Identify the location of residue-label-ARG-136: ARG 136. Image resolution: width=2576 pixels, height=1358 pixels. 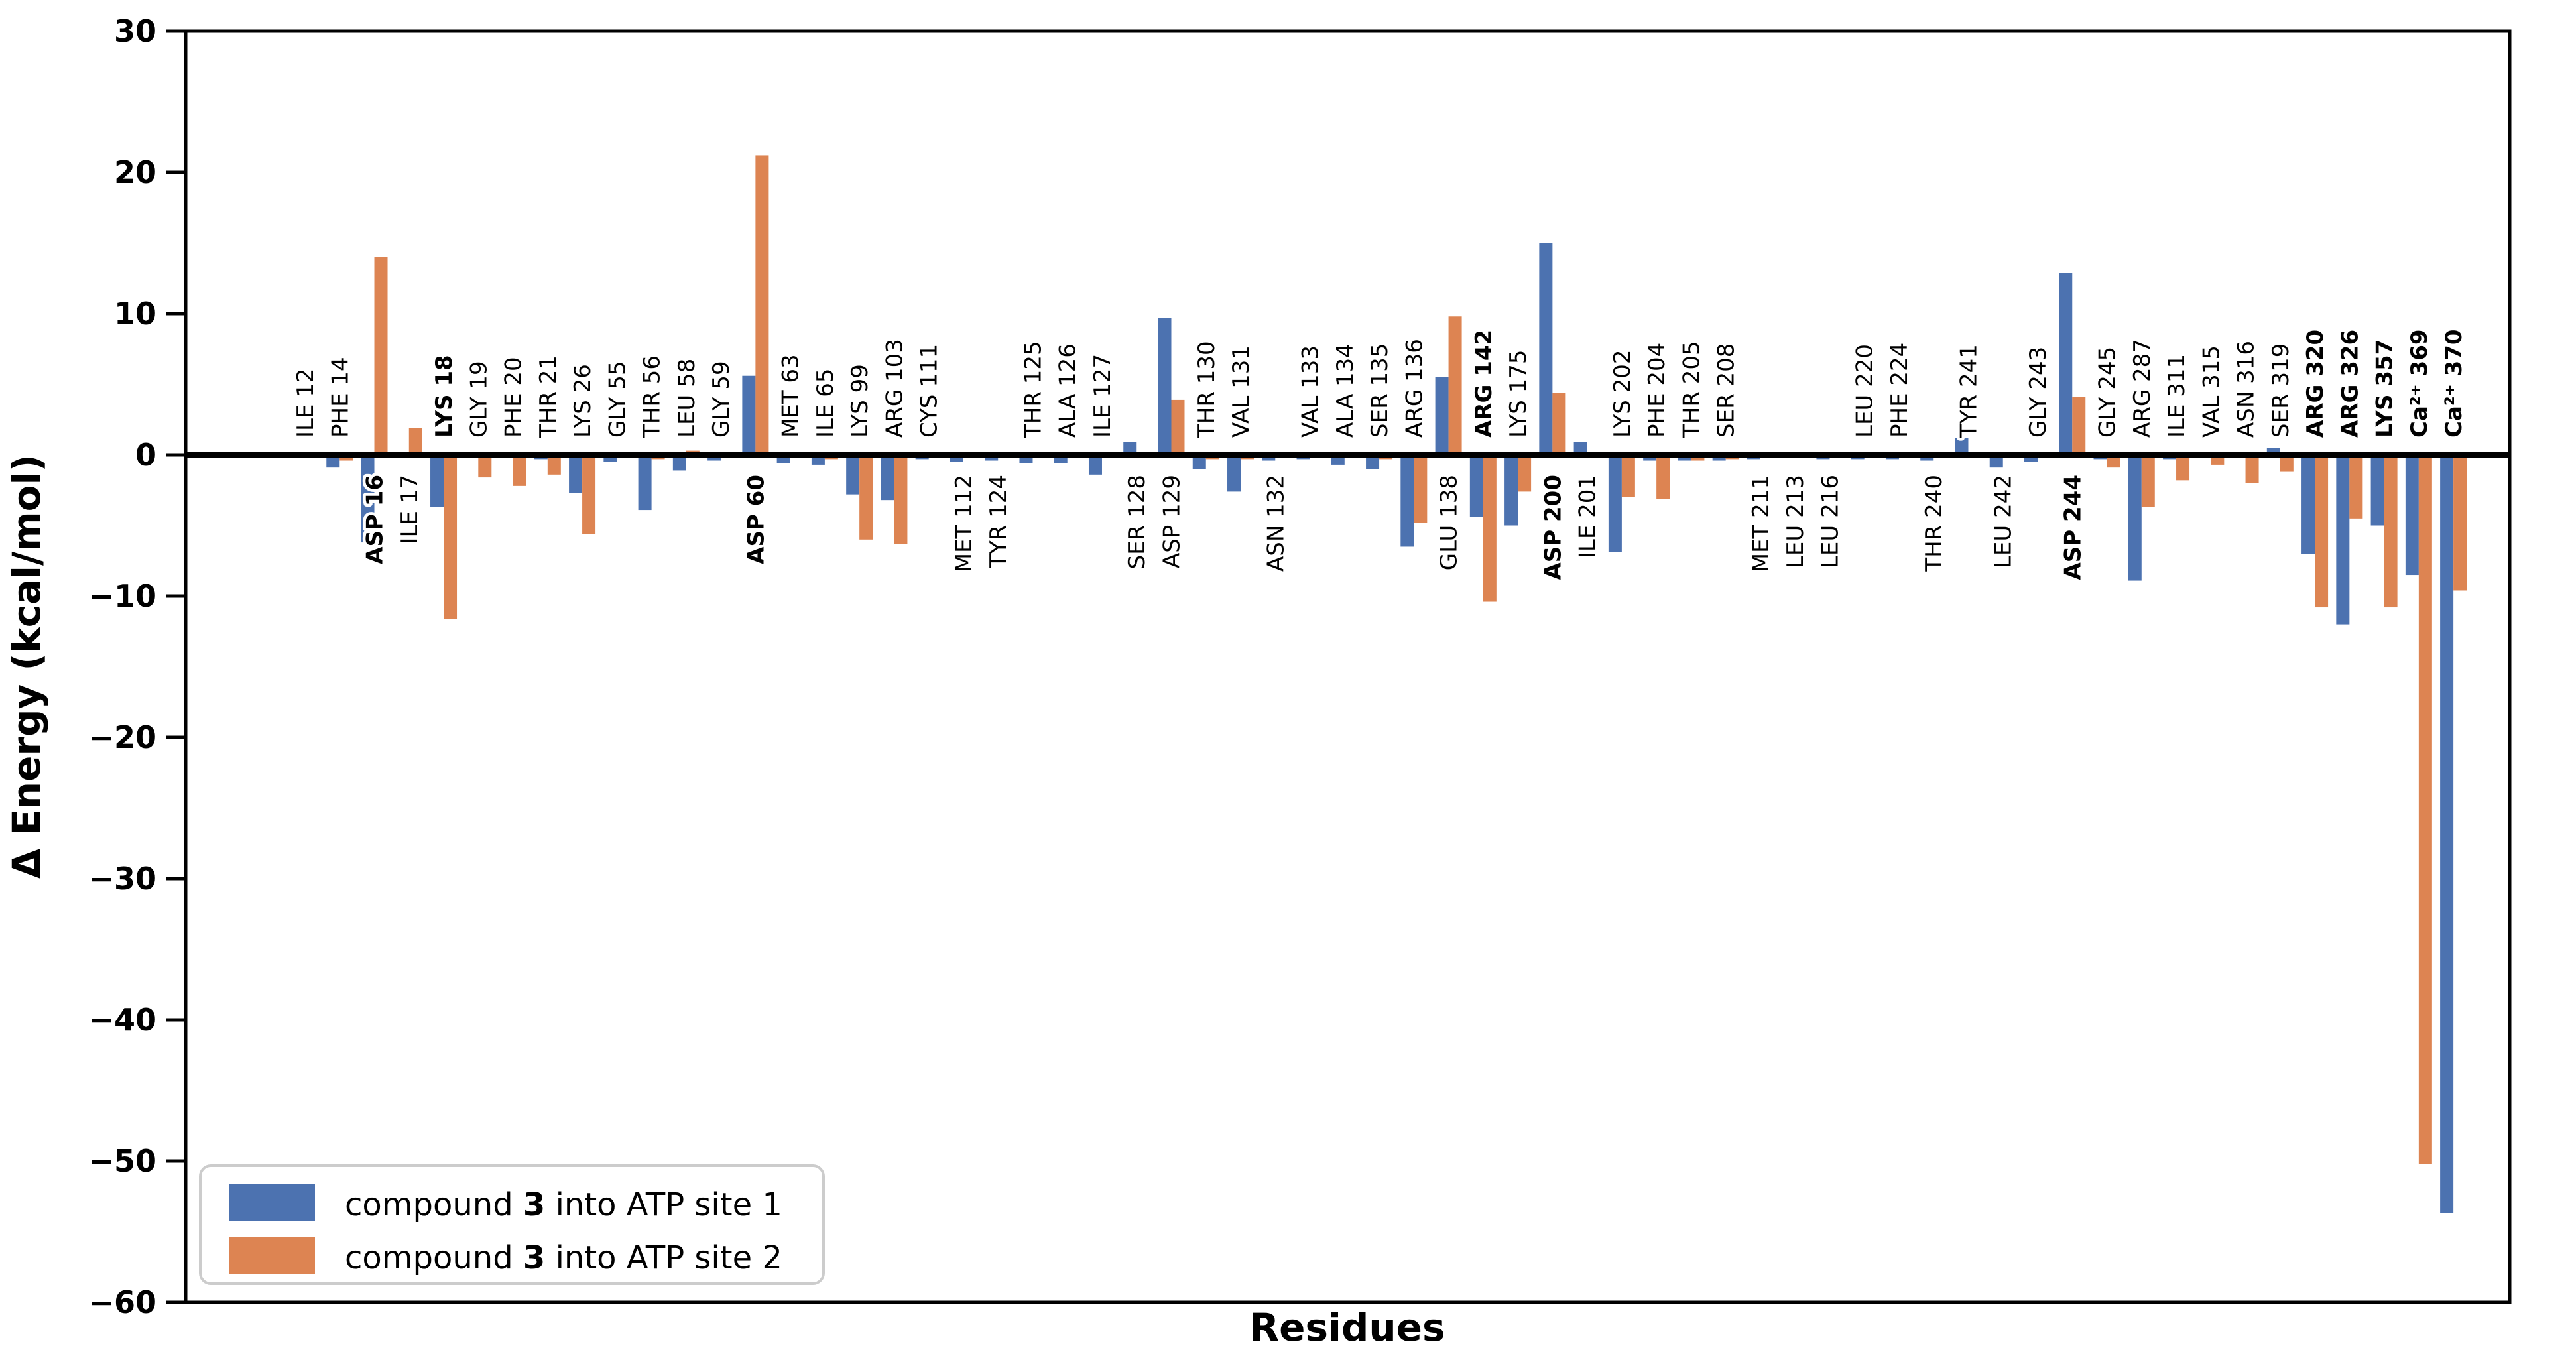
(1414, 388).